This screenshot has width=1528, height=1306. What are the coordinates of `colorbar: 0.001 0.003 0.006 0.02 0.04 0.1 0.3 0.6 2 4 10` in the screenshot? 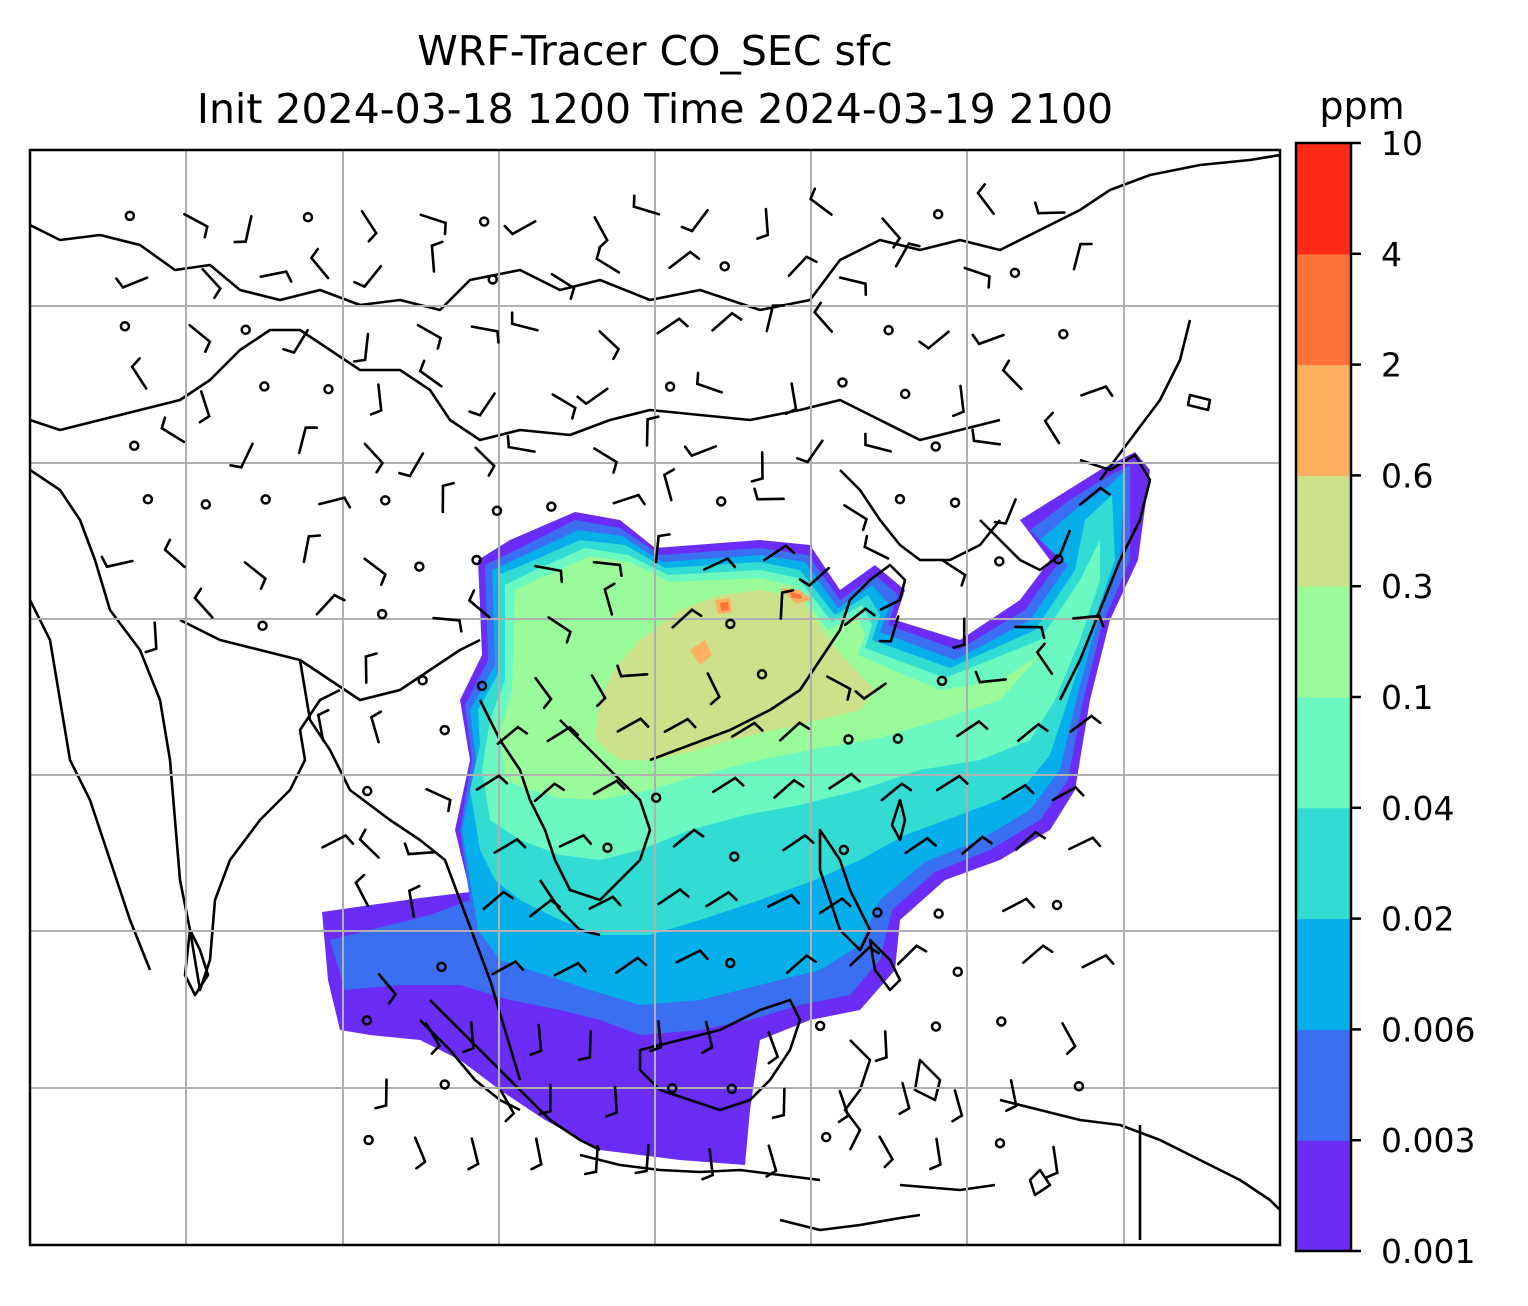 It's located at (1384, 697).